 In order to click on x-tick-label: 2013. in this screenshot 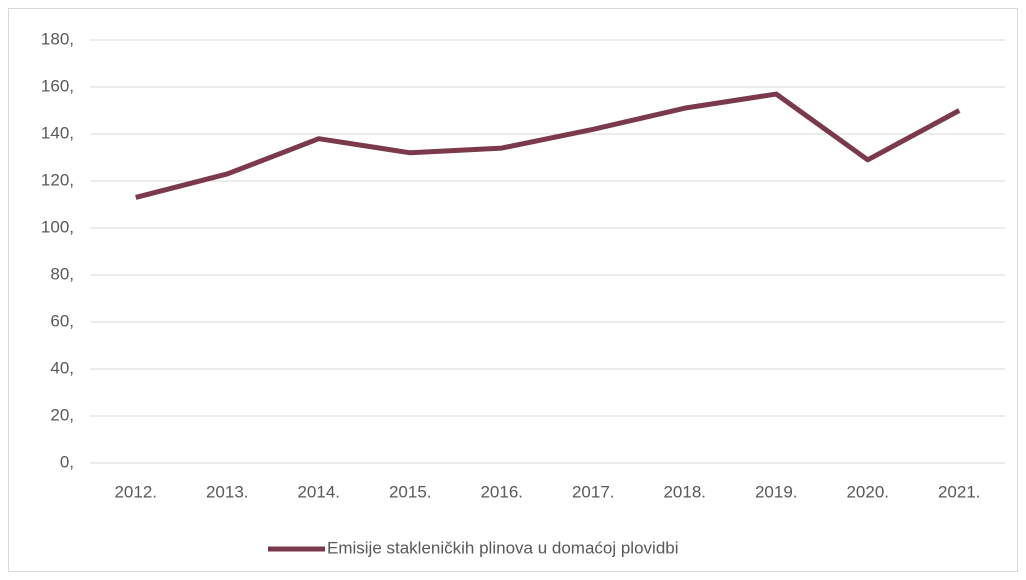, I will do `click(227, 491)`.